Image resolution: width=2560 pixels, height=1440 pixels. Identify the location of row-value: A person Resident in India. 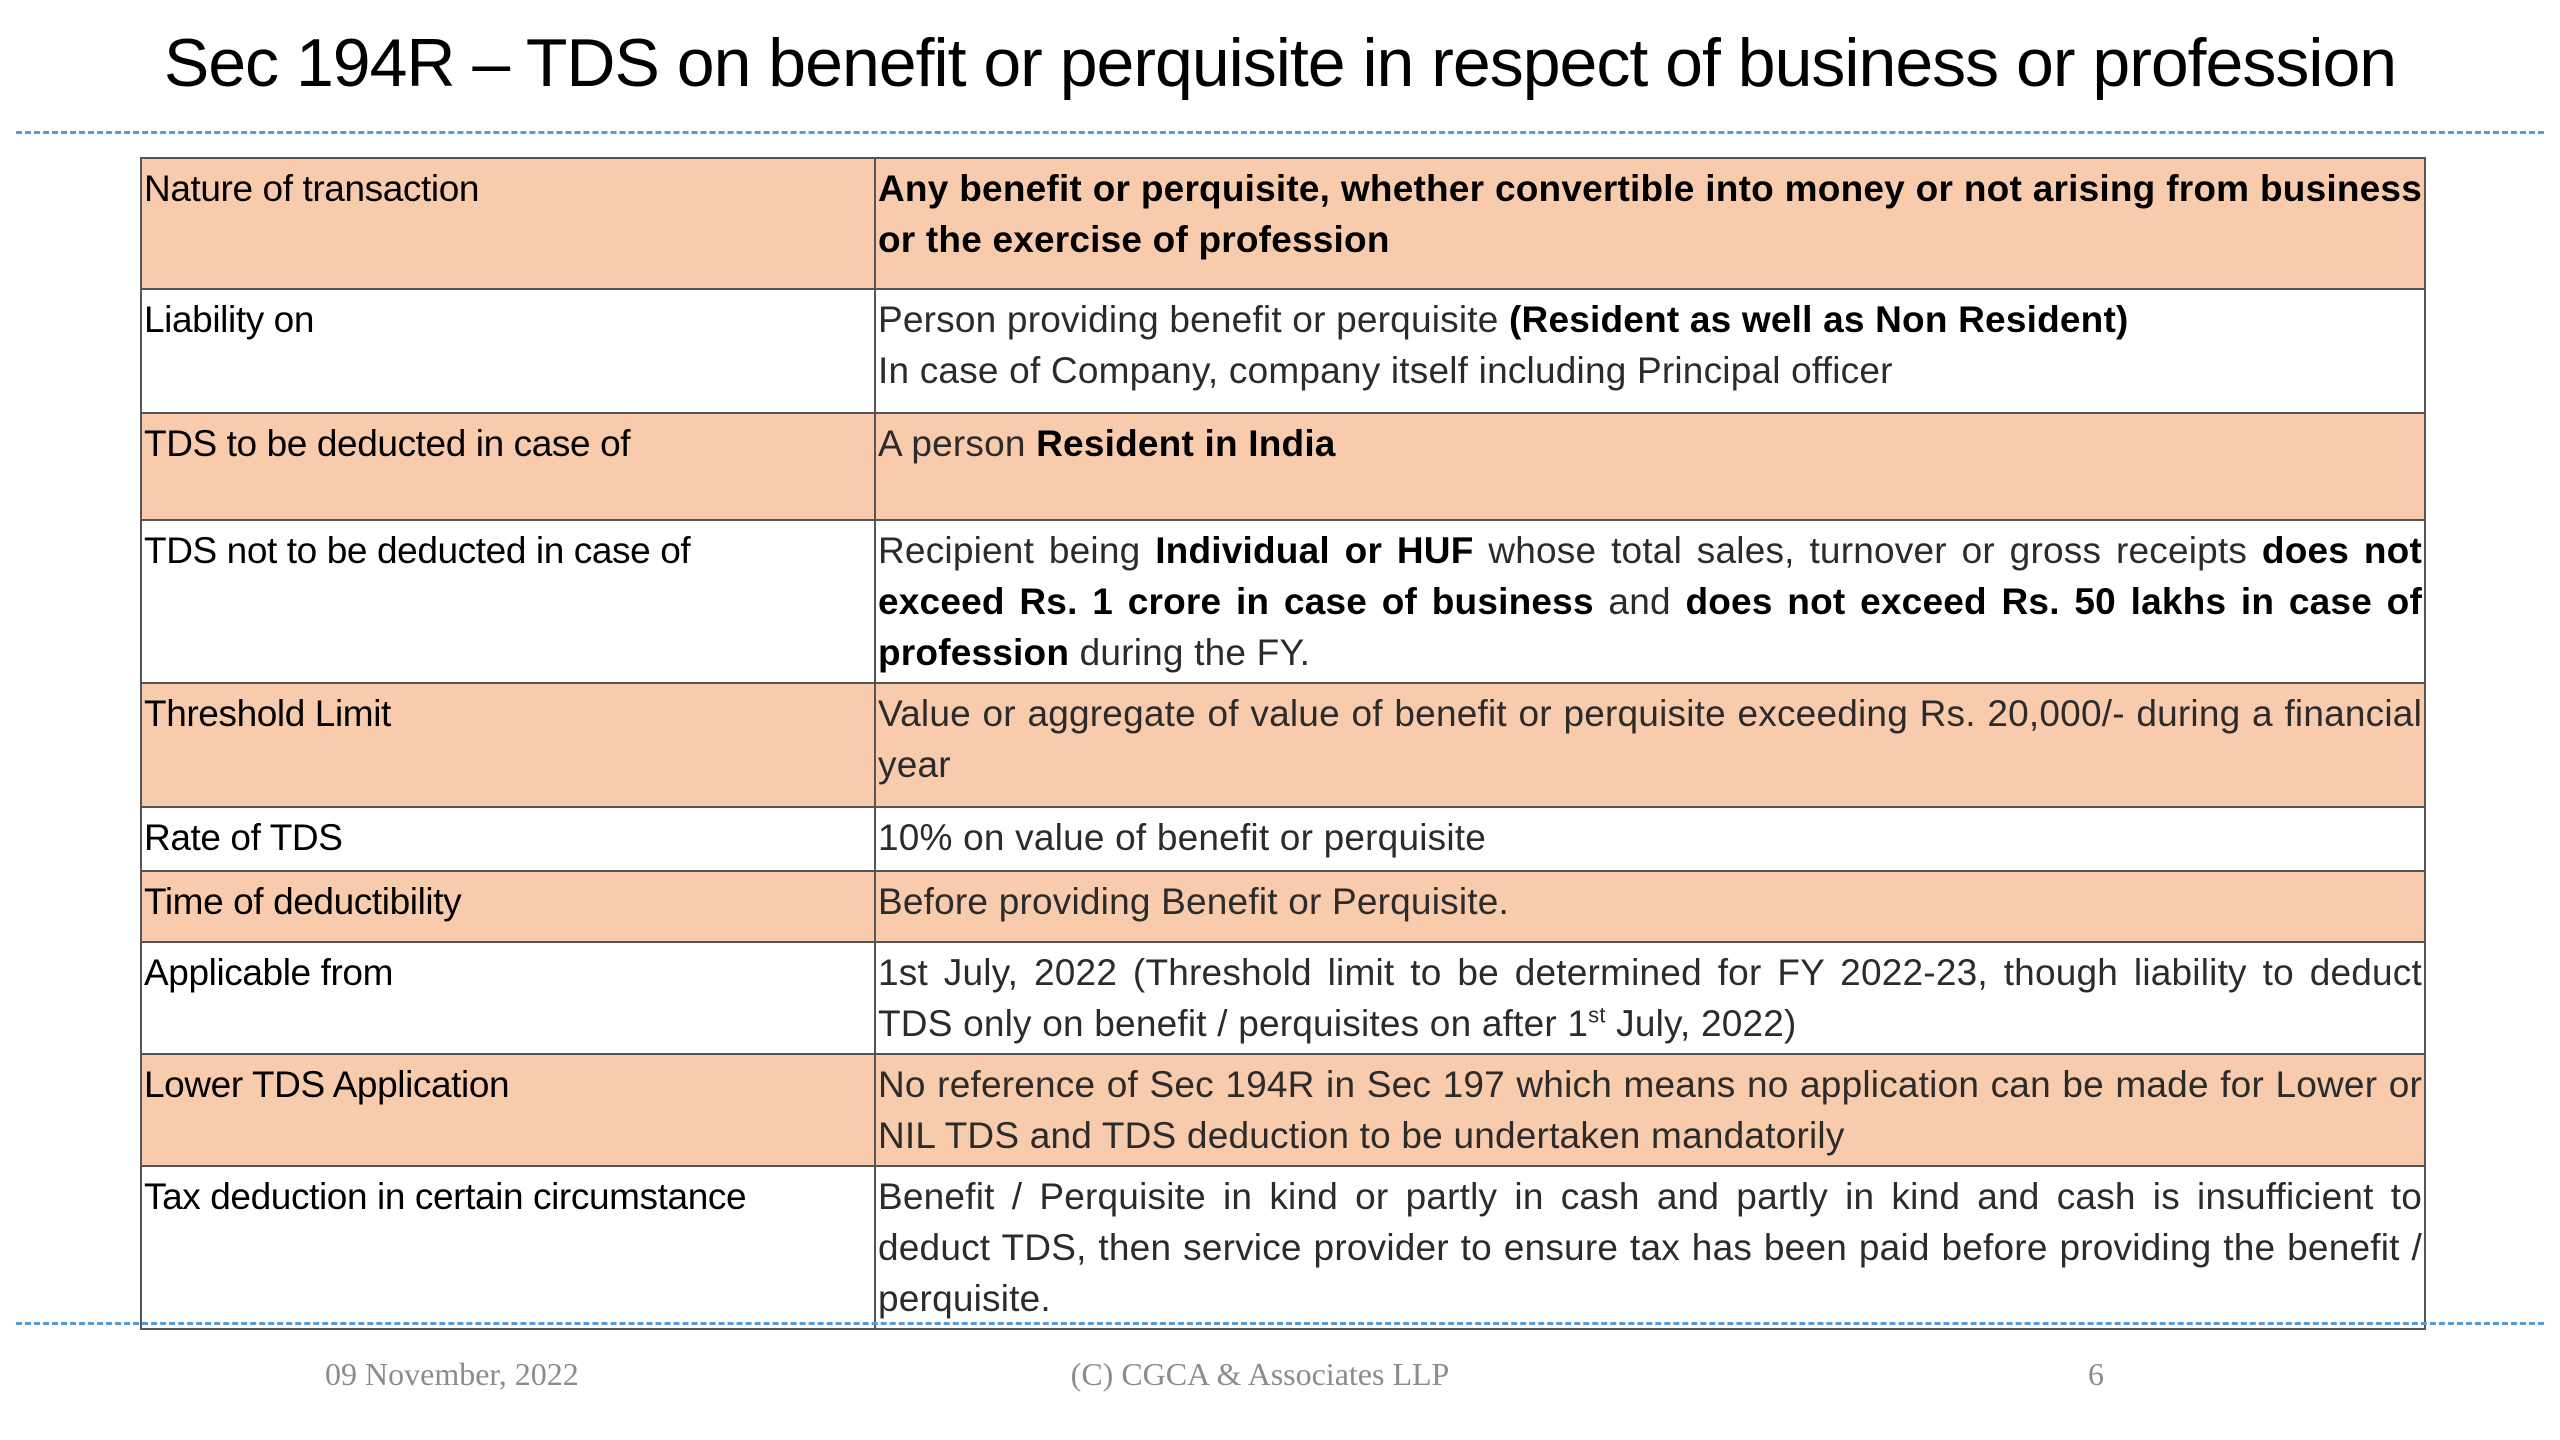
(1650, 466).